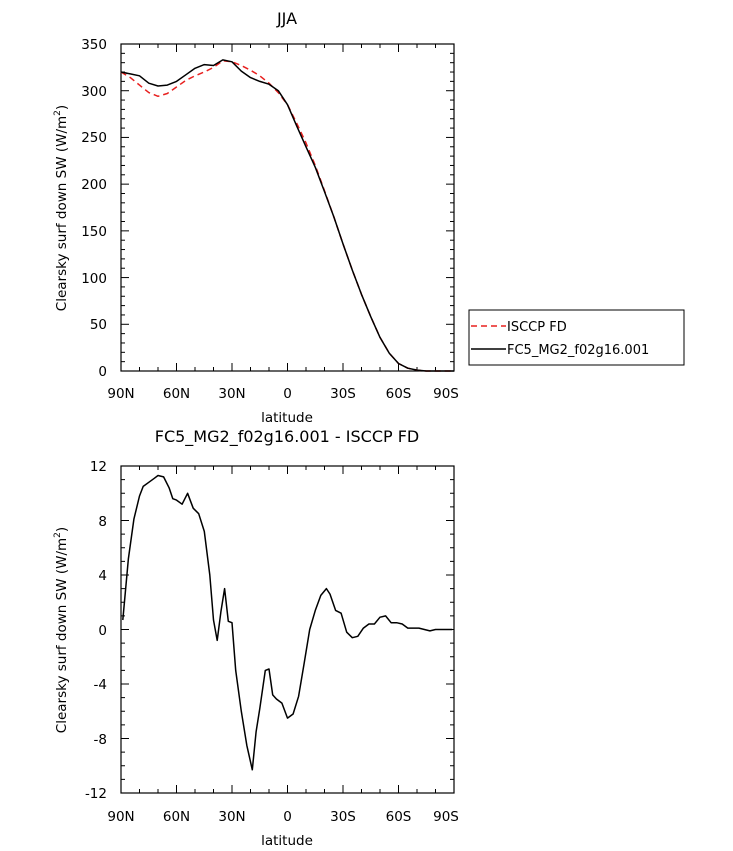 The width and height of the screenshot is (733, 851). Describe the element at coordinates (446, 817) in the screenshot. I see `bottom-x-tick-label-90s: 90S` at that location.